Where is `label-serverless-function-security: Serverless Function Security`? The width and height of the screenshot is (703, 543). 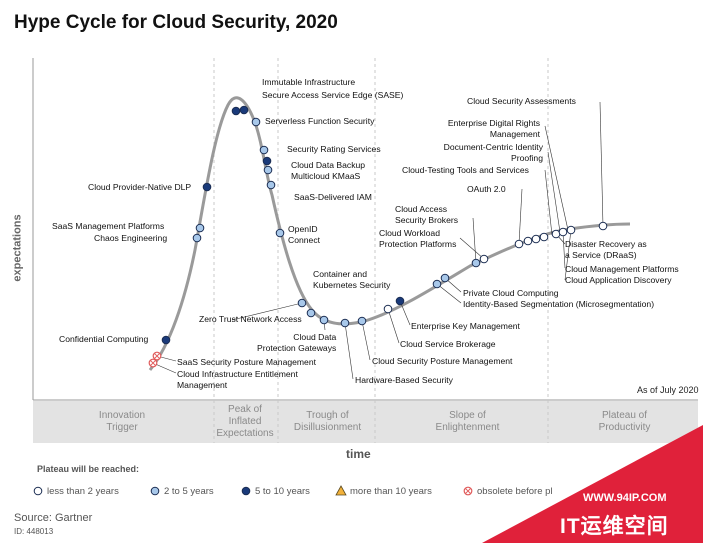
label-serverless-function-security: Serverless Function Security is located at coordinates (320, 121).